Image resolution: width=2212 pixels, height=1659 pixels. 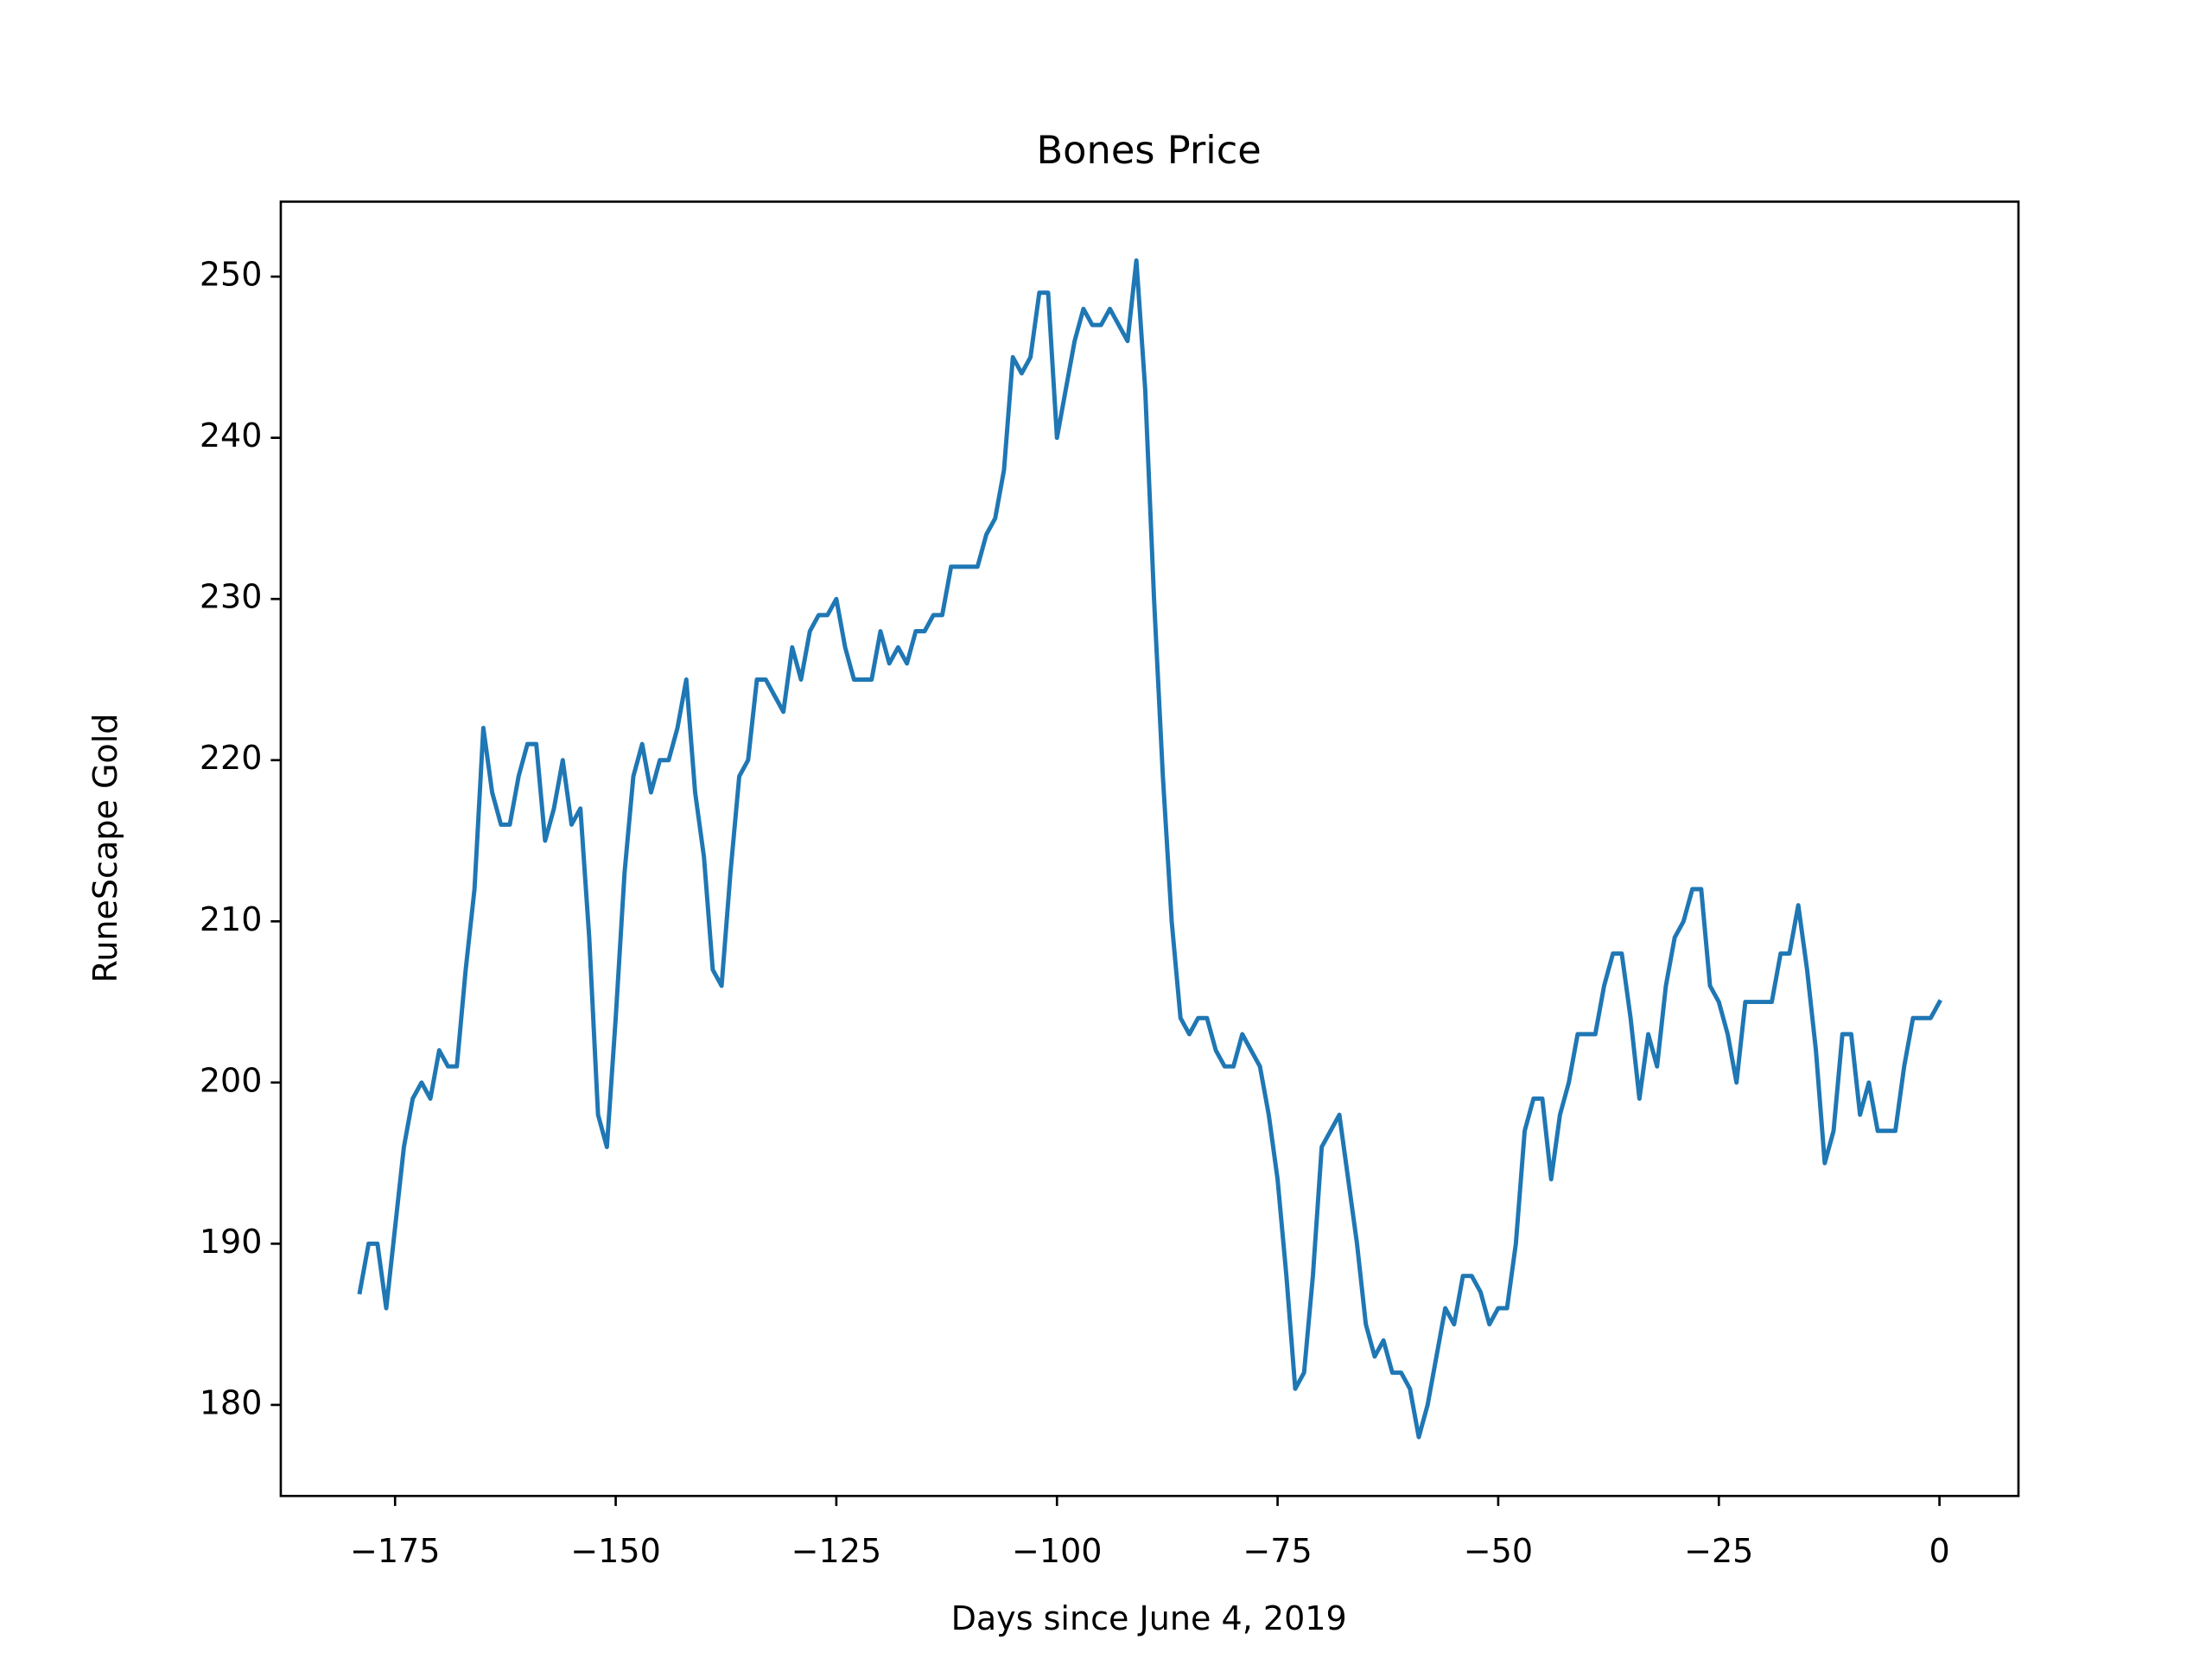 What do you see at coordinates (105, 848) in the screenshot?
I see `y-axis-label: RuneScape Gold` at bounding box center [105, 848].